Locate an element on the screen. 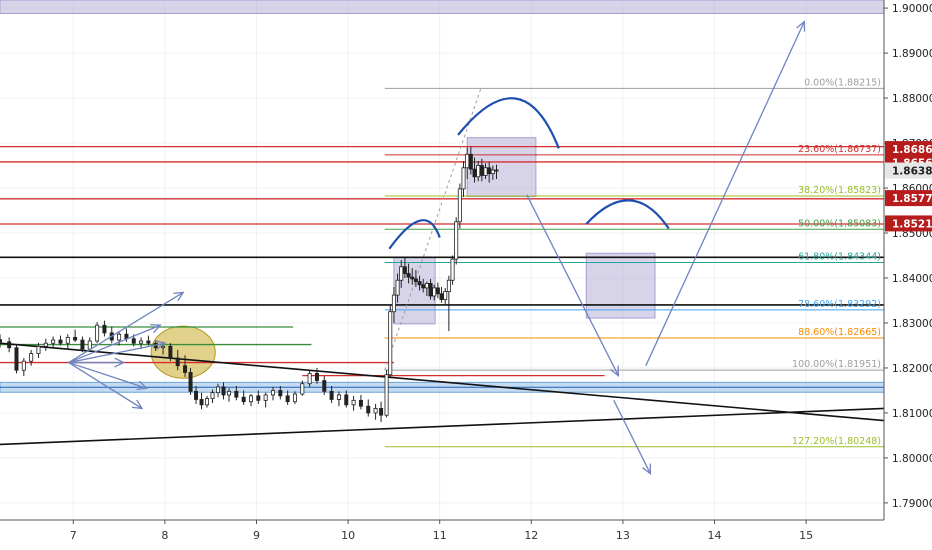 Image resolution: width=932 pixels, height=550 pixels. fib-level-label: 0.00%(1.88215) is located at coordinates (842, 82).